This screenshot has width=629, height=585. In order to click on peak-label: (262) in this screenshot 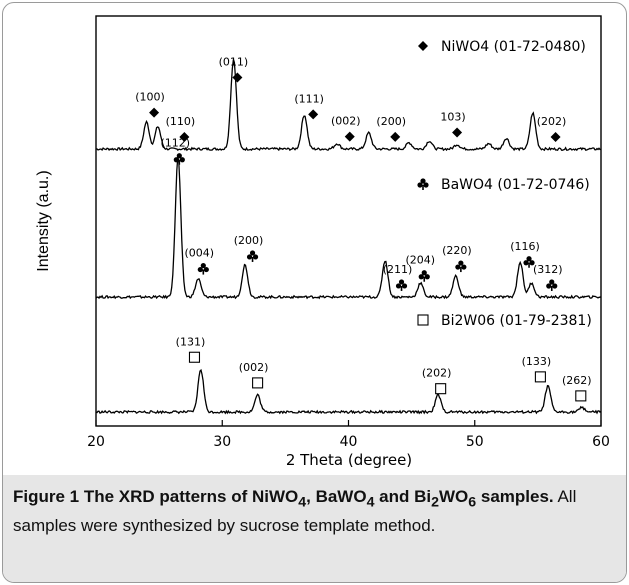, I will do `click(577, 380)`.